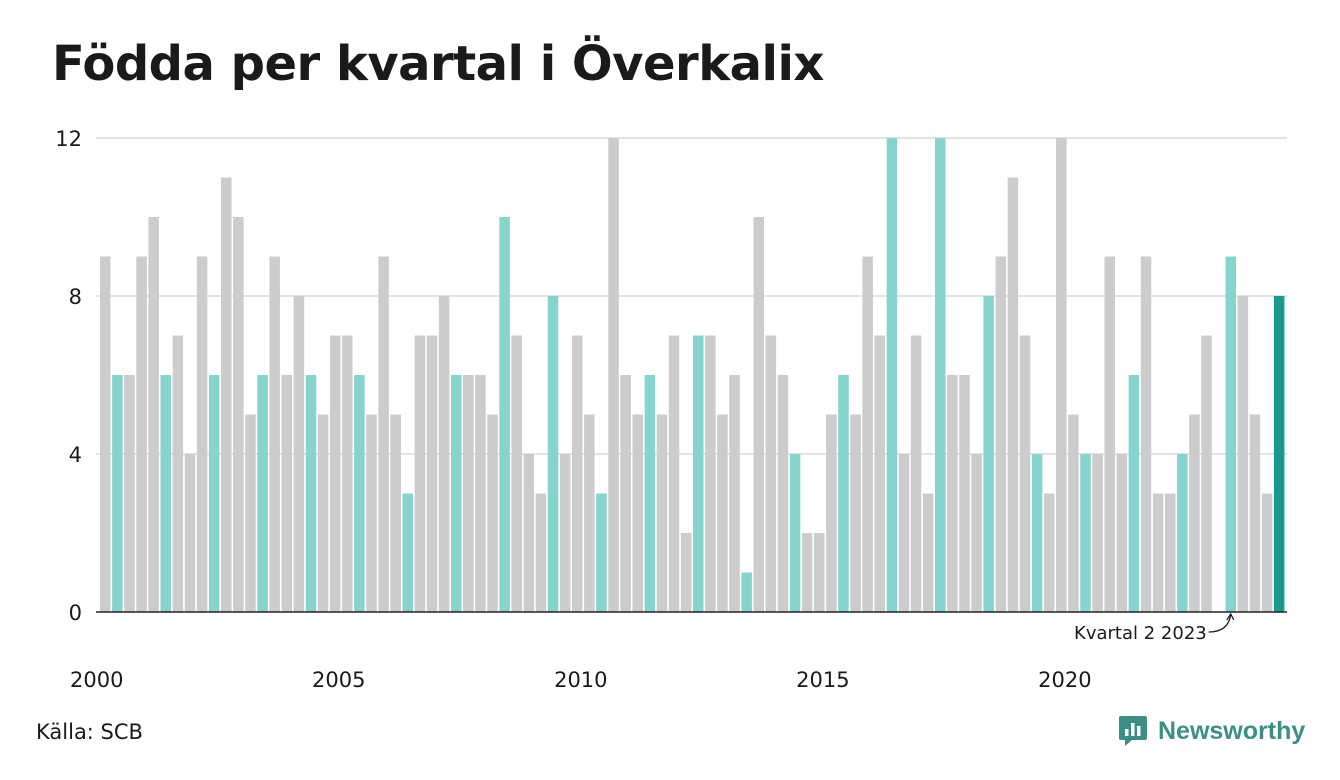 Image resolution: width=1340 pixels, height=780 pixels. I want to click on chart-title: Födda per kvartal i Överkalix, so click(438, 64).